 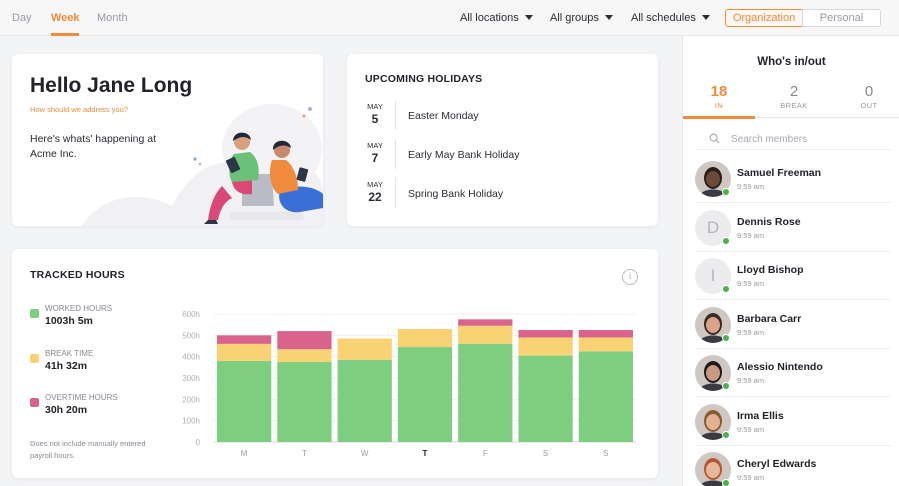 I want to click on member-row: Samuel Freeman 9:59 am, so click(x=791, y=179).